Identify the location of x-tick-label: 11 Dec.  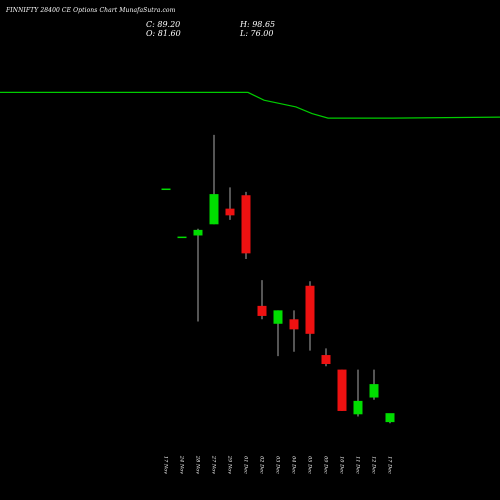
(358, 465).